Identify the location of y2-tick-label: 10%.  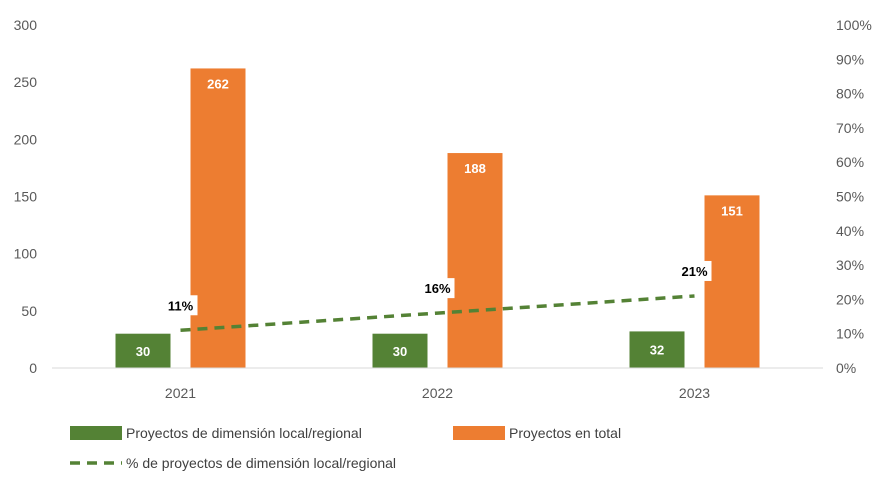
(850, 334).